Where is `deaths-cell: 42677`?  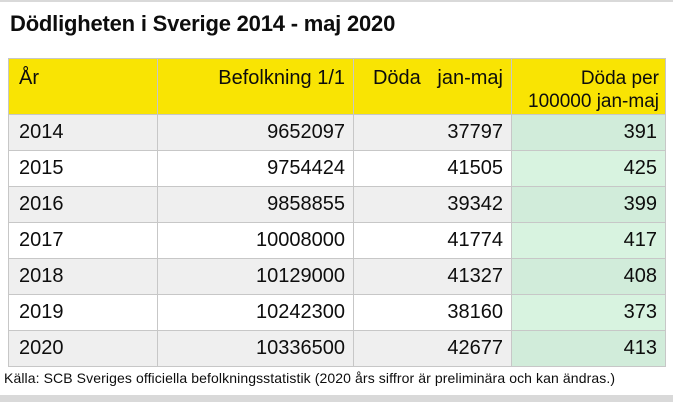 deaths-cell: 42677 is located at coordinates (432, 348).